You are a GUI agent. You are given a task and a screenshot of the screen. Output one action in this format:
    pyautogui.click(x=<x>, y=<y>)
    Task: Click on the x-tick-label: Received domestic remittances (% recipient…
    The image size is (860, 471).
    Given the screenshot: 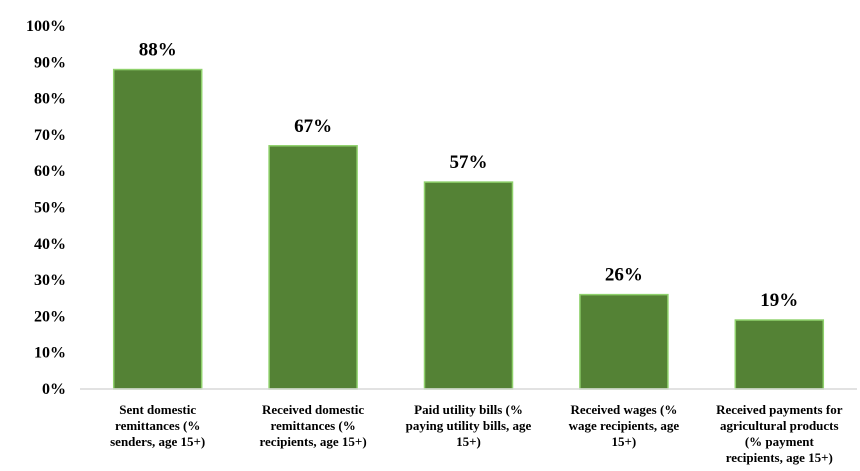 What is the action you would take?
    pyautogui.click(x=313, y=425)
    